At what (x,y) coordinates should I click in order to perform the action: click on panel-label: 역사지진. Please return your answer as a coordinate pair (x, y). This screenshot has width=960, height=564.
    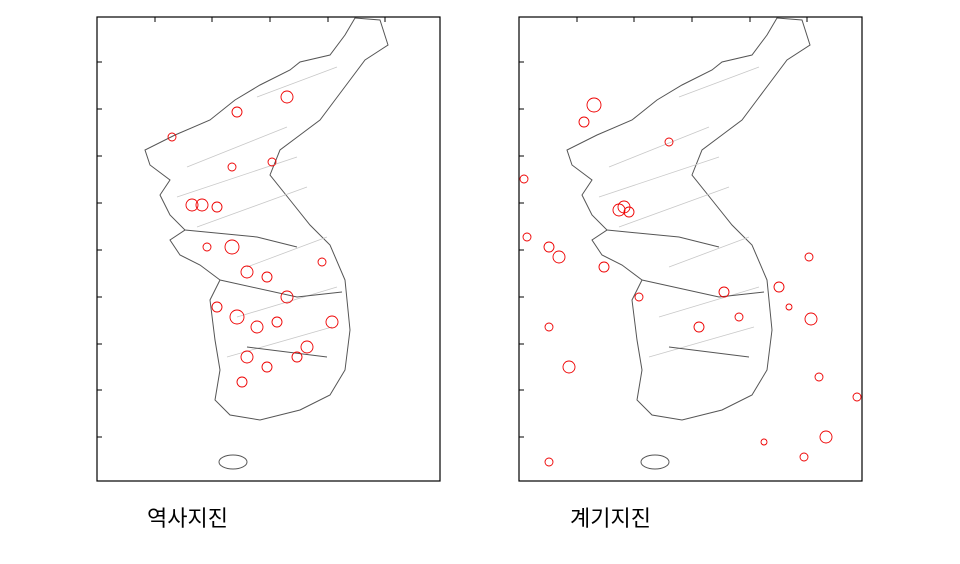
    Looking at the image, I should click on (187, 519).